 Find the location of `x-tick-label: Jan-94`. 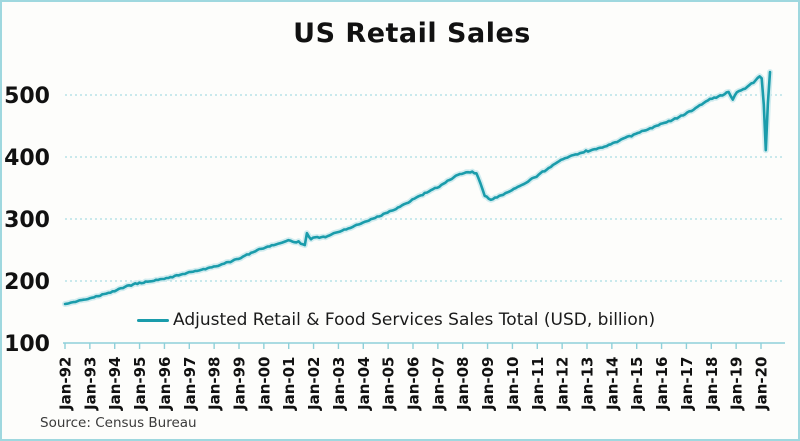

x-tick-label: Jan-94 is located at coordinates (115, 384).